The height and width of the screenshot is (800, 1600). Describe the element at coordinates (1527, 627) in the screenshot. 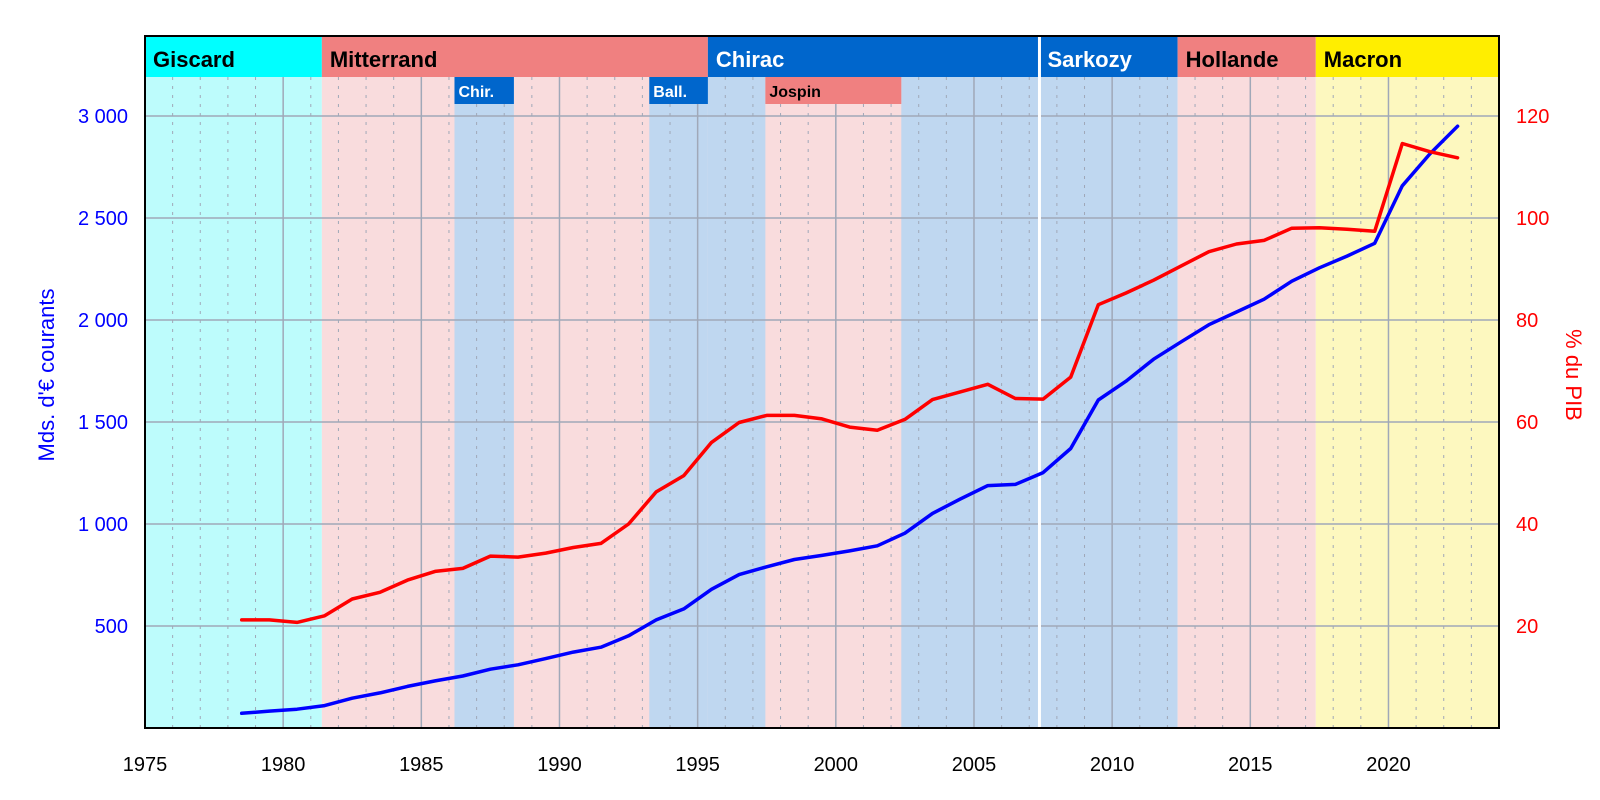

I see `y-right-tick-20: 20` at that location.